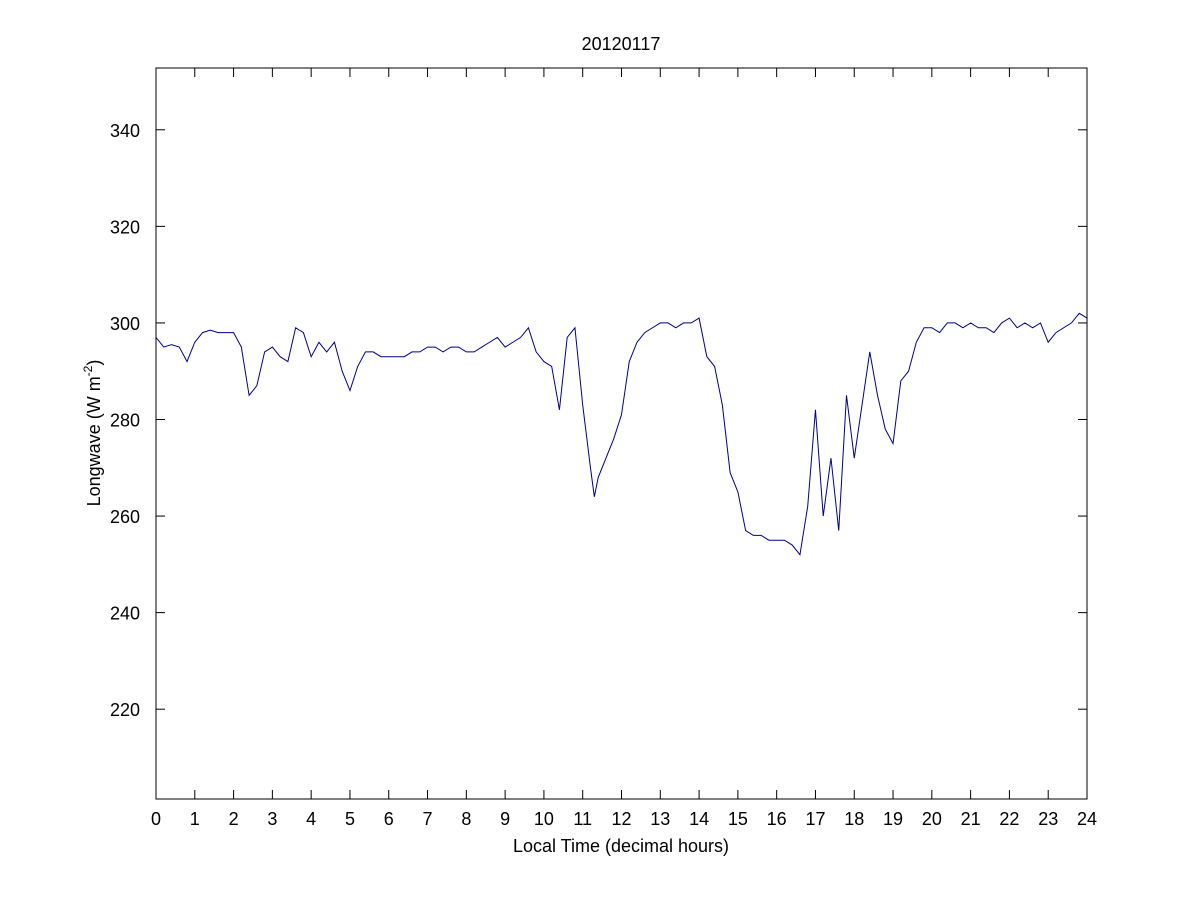 The image size is (1201, 905). What do you see at coordinates (156, 819) in the screenshot?
I see `x-tick-label: 0` at bounding box center [156, 819].